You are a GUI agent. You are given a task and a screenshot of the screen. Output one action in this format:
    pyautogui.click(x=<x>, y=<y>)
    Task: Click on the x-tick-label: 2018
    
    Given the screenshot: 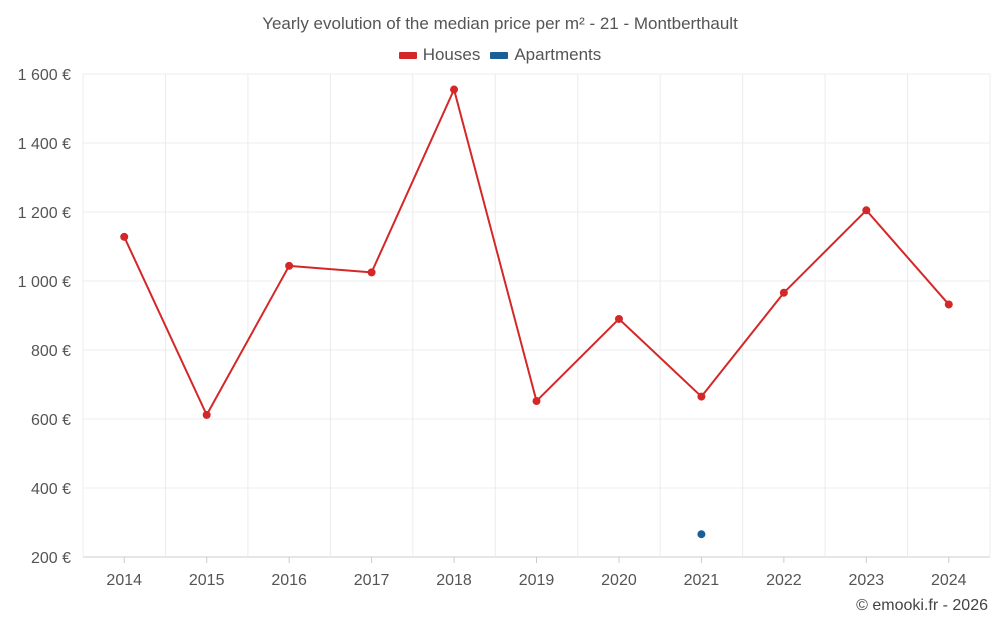 What is the action you would take?
    pyautogui.click(x=454, y=580)
    